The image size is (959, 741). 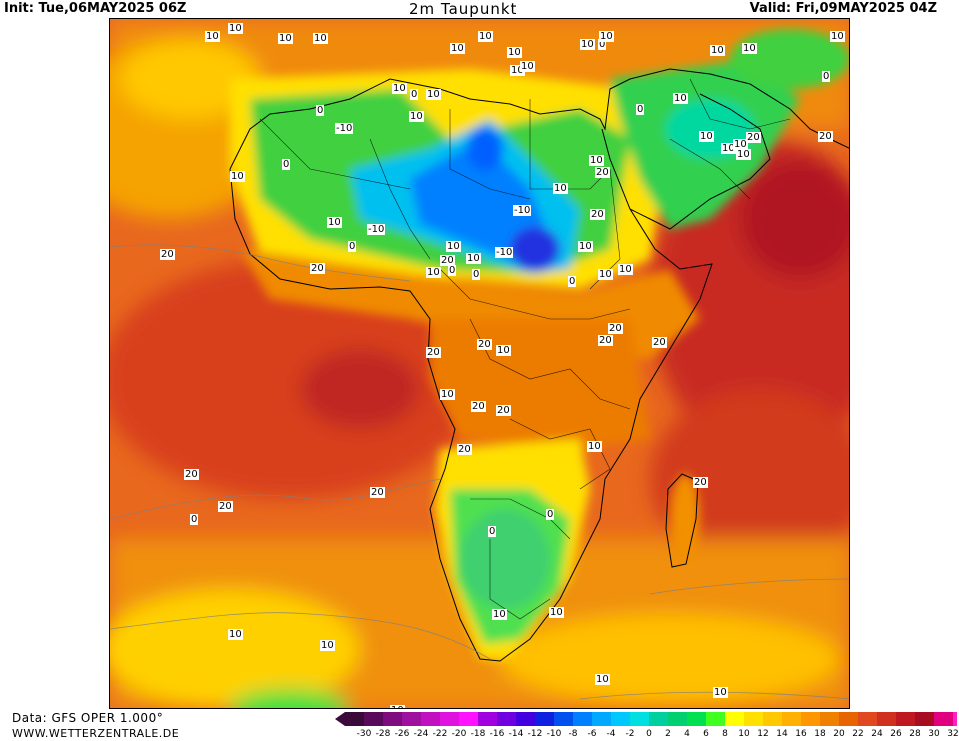 I want to click on legend-bar, so click(x=646, y=719).